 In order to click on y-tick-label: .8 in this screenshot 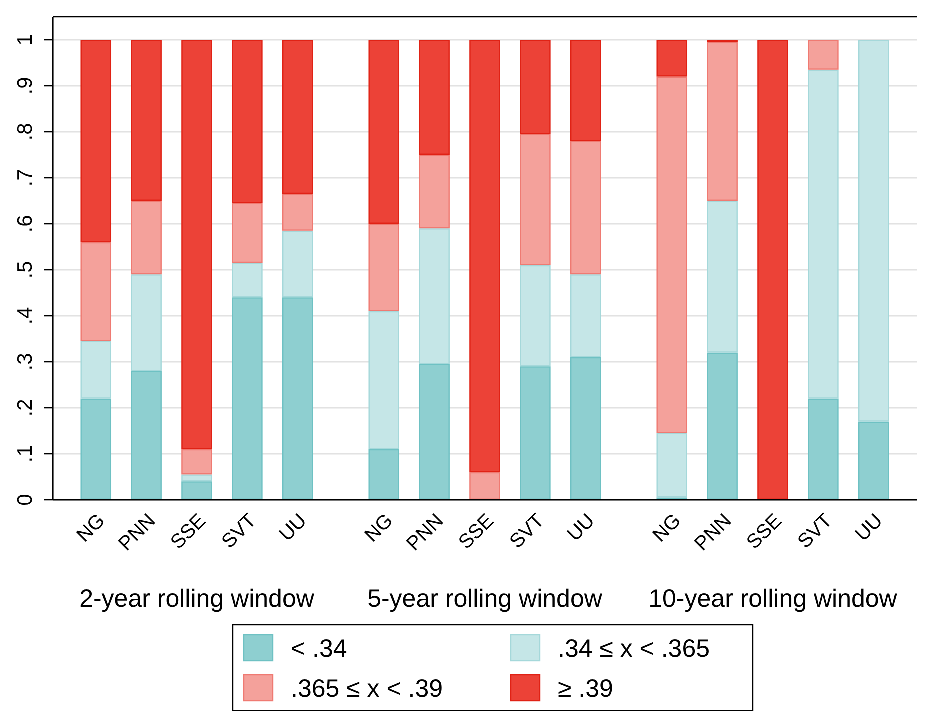, I will do `click(25, 132)`.